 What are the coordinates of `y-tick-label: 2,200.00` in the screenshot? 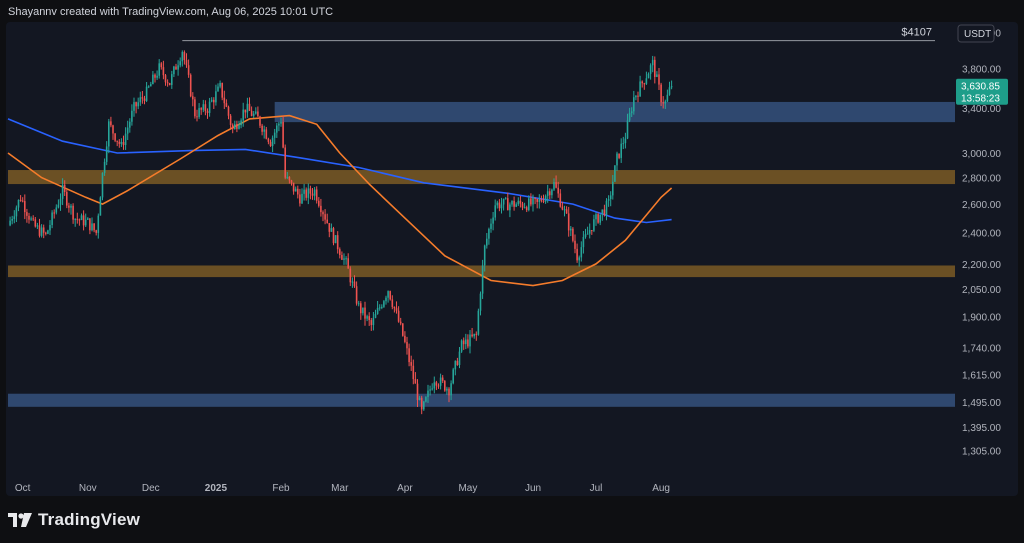 It's located at (981, 265).